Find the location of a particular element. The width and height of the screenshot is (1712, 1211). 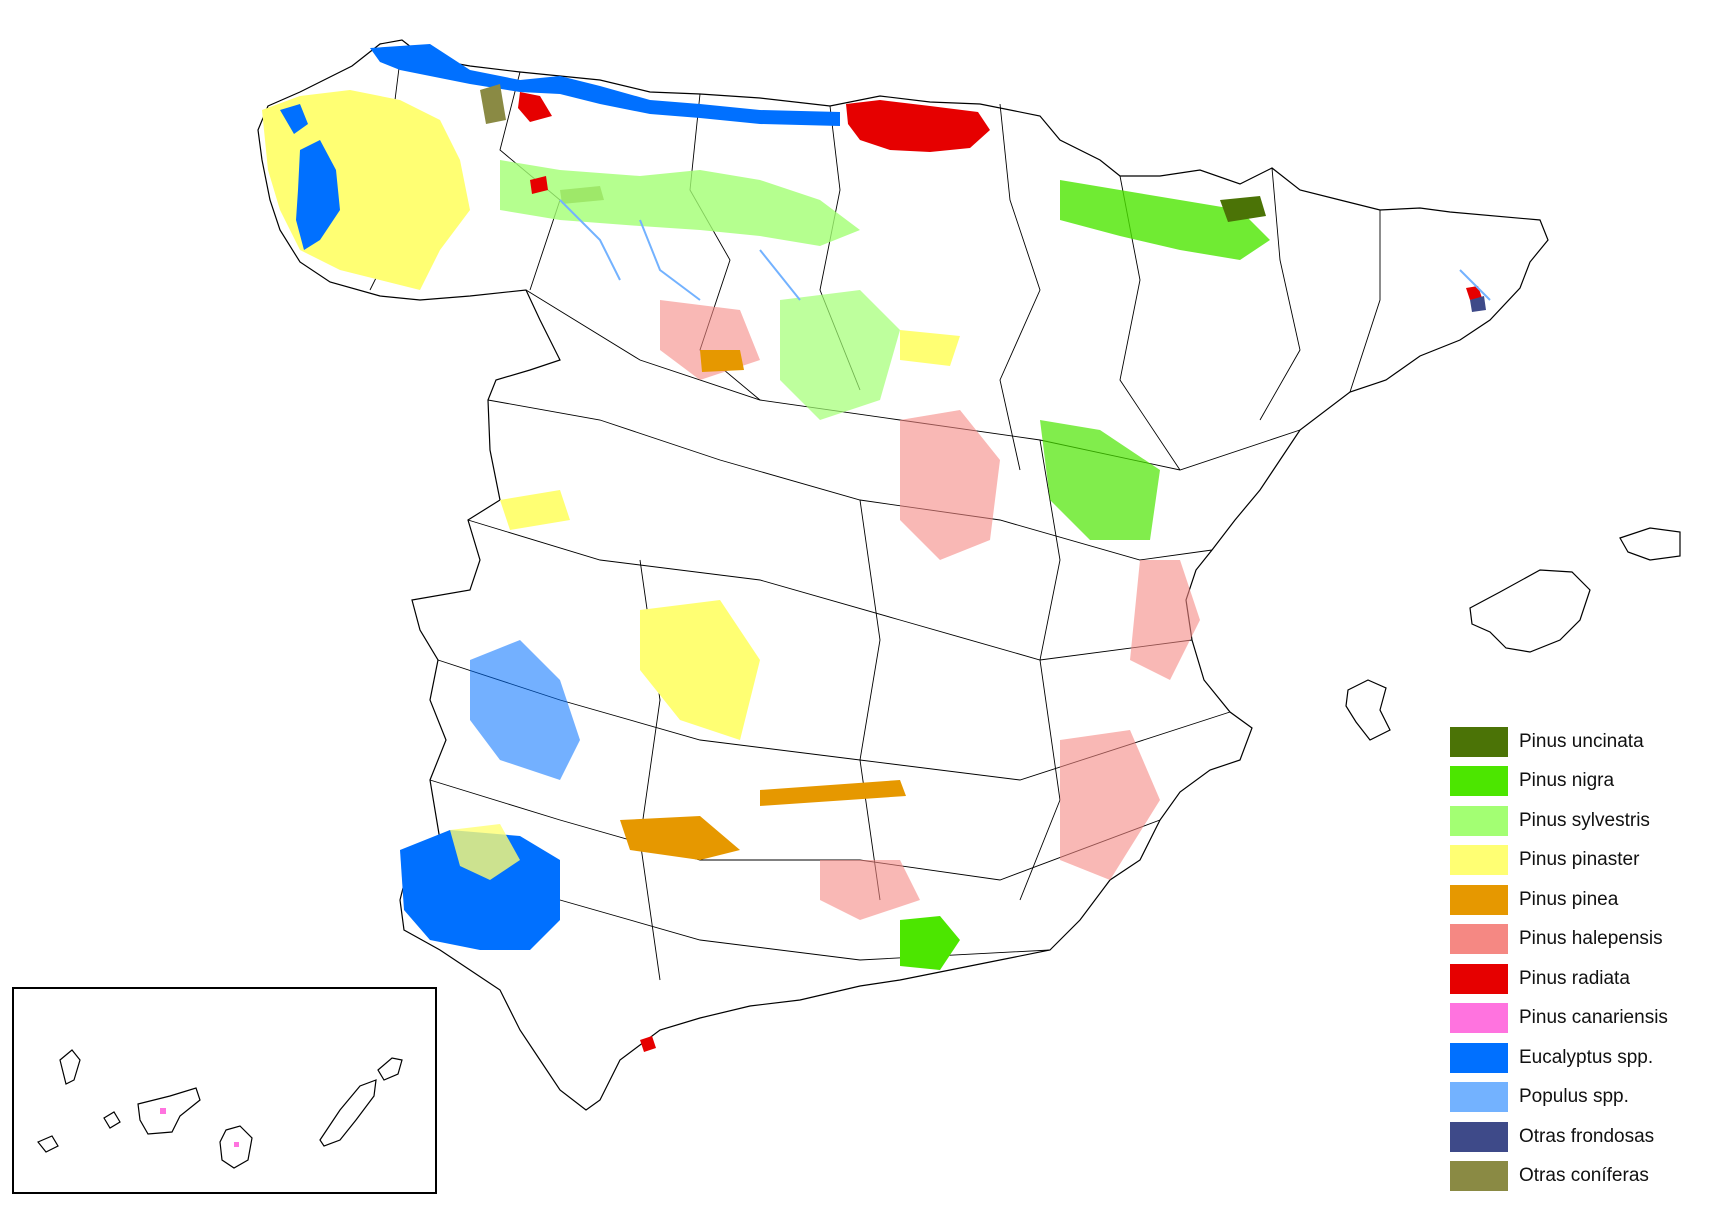

legend-item-canariensis: Pinus canariensis is located at coordinates (1575, 1019).